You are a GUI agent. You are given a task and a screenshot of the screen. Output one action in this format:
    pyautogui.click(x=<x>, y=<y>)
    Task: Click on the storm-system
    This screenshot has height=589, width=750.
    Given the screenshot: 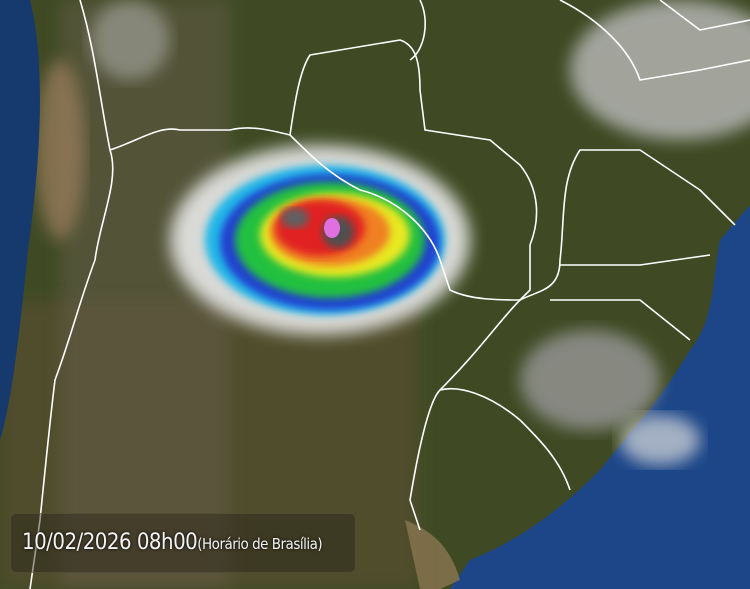 What is the action you would take?
    pyautogui.click(x=320, y=240)
    